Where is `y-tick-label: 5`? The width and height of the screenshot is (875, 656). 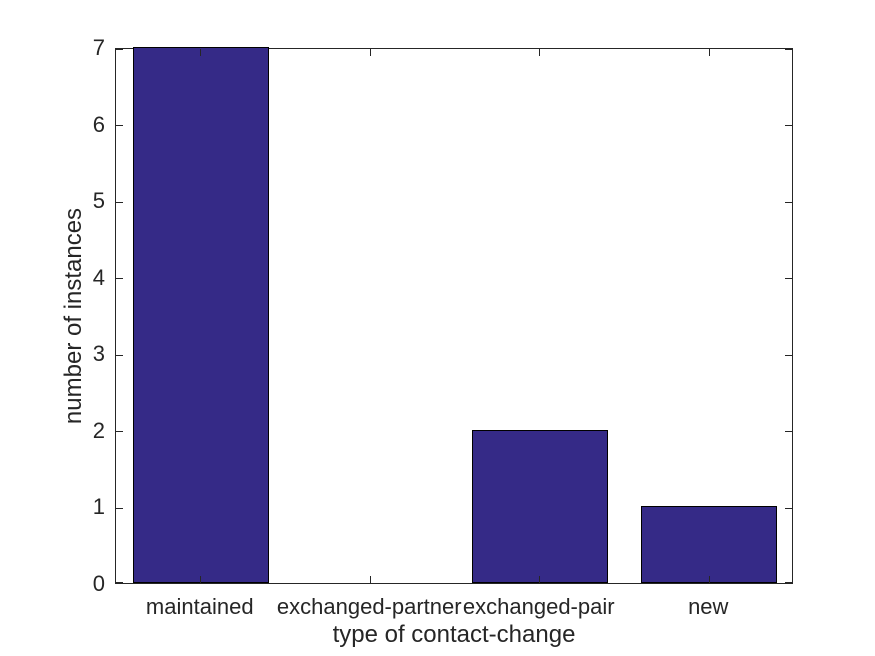
y-tick-label: 5 is located at coordinates (98, 201).